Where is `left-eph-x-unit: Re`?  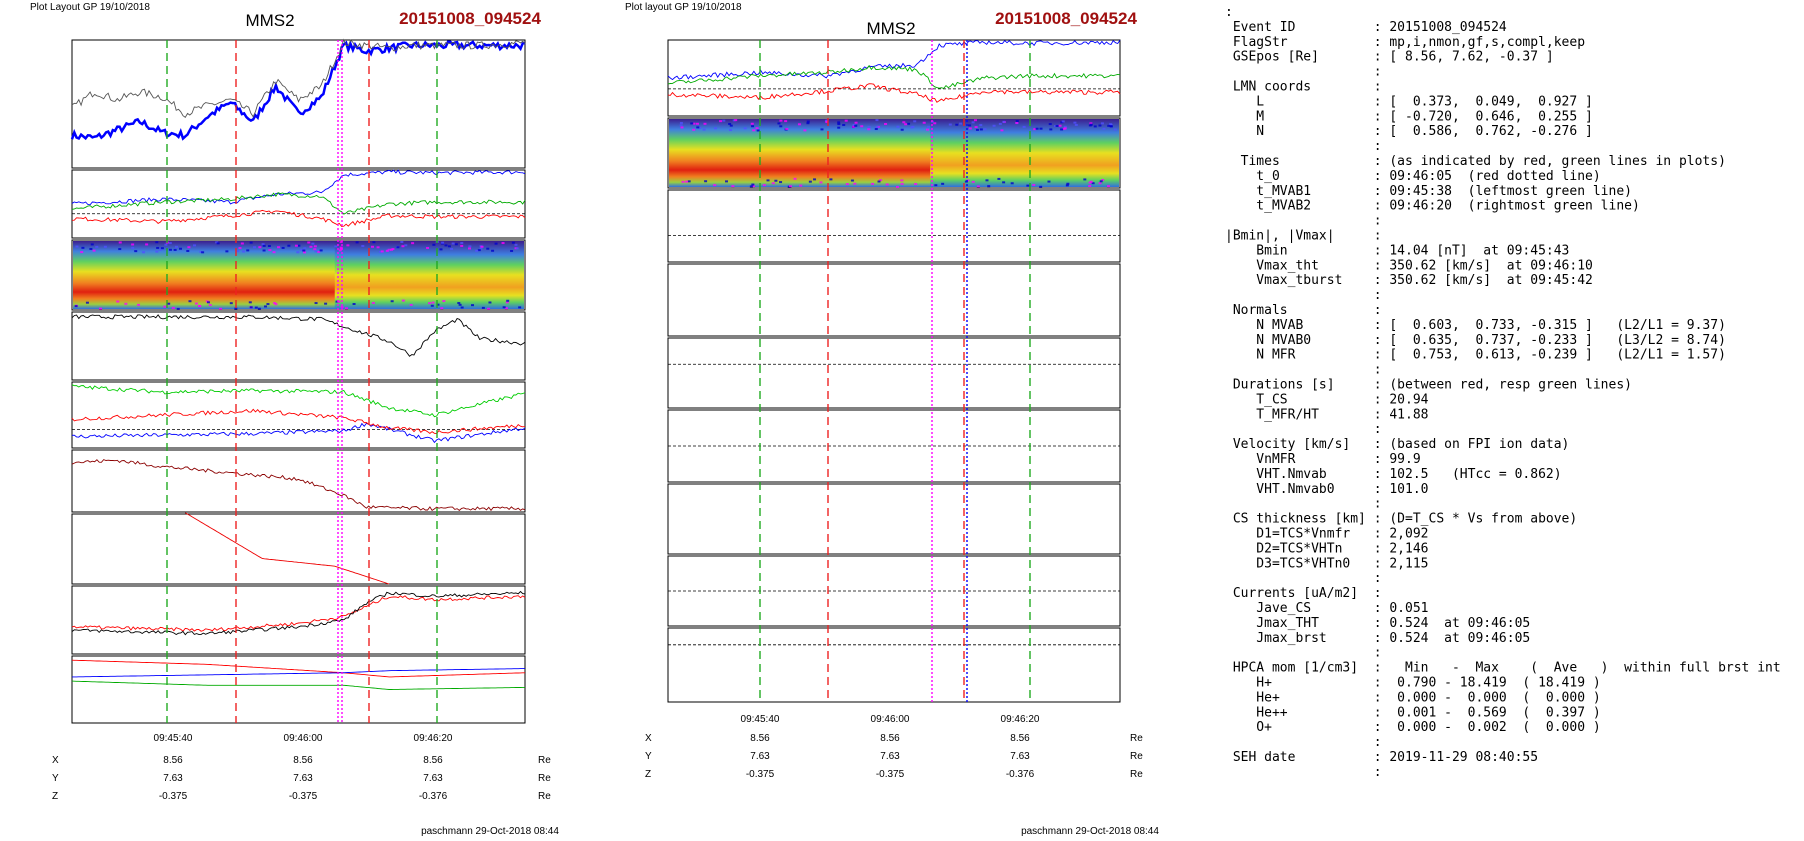
left-eph-x-unit: Re is located at coordinates (544, 760).